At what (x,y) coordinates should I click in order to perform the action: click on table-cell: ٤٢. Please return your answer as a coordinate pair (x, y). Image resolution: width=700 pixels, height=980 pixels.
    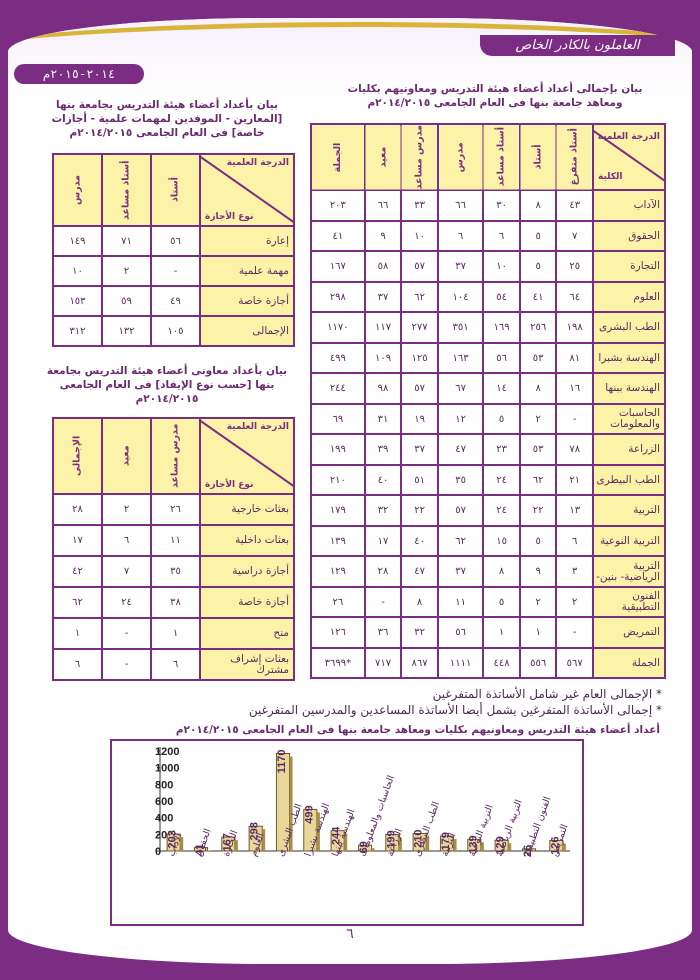
    Looking at the image, I should click on (77, 571).